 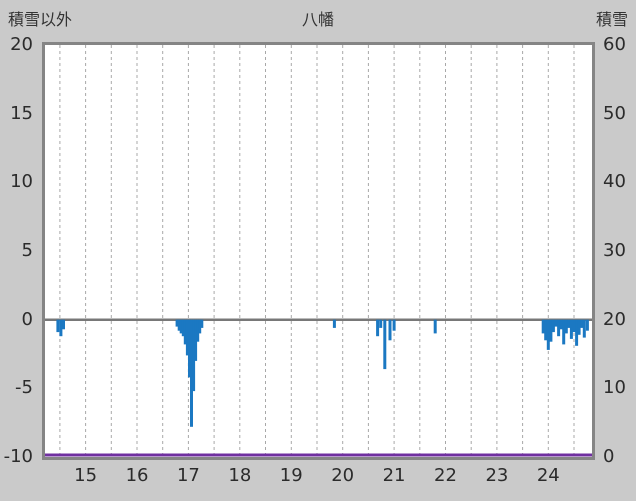 What do you see at coordinates (394, 475) in the screenshot?
I see `x-axis-tick-label: 21` at bounding box center [394, 475].